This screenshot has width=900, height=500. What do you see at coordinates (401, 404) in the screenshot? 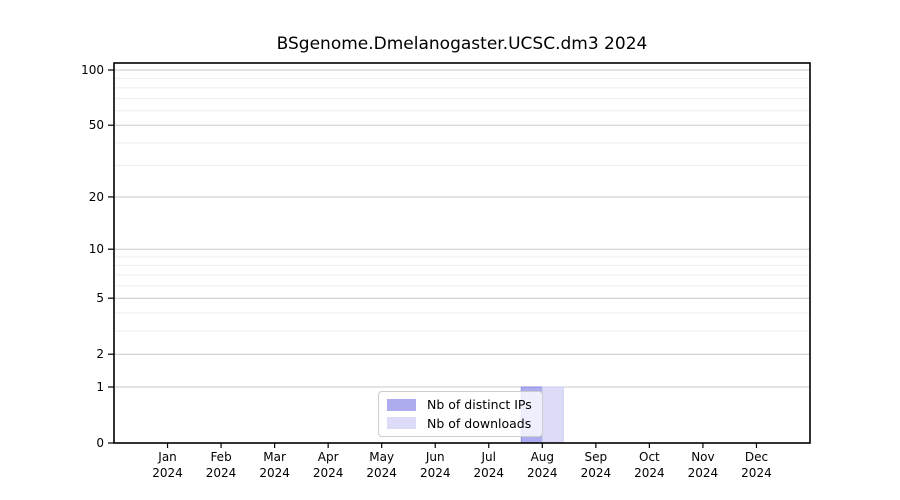
I see `legend-swatch-distinct-ips` at bounding box center [401, 404].